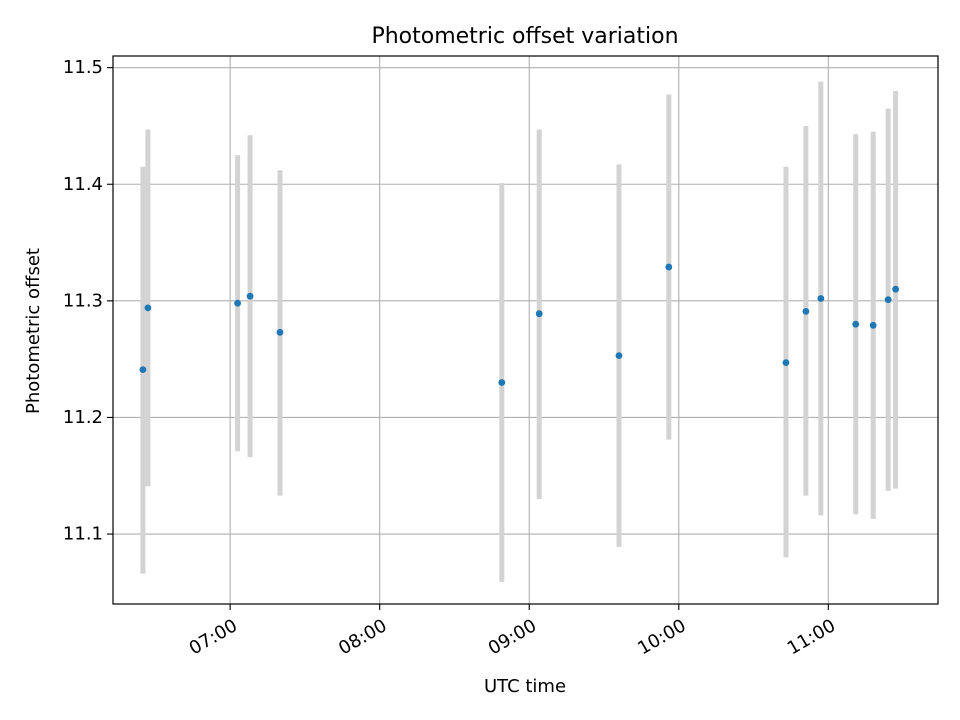 This screenshot has width=960, height=720. Describe the element at coordinates (519, 324) in the screenshot. I see `data-points` at that location.